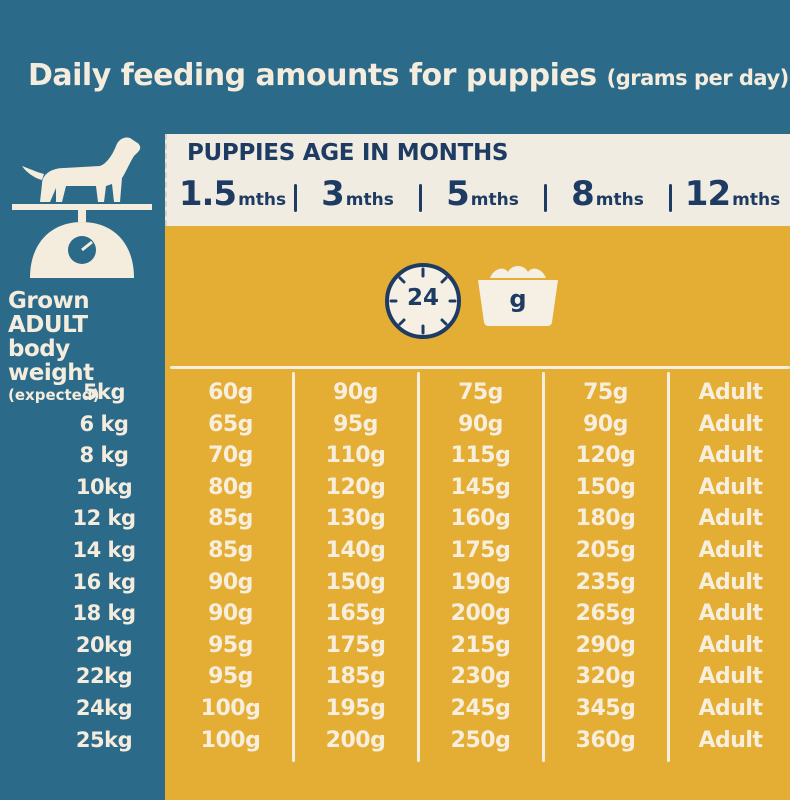 The image size is (790, 800). I want to click on feeding-amount-cell: 195g, so click(355, 708).